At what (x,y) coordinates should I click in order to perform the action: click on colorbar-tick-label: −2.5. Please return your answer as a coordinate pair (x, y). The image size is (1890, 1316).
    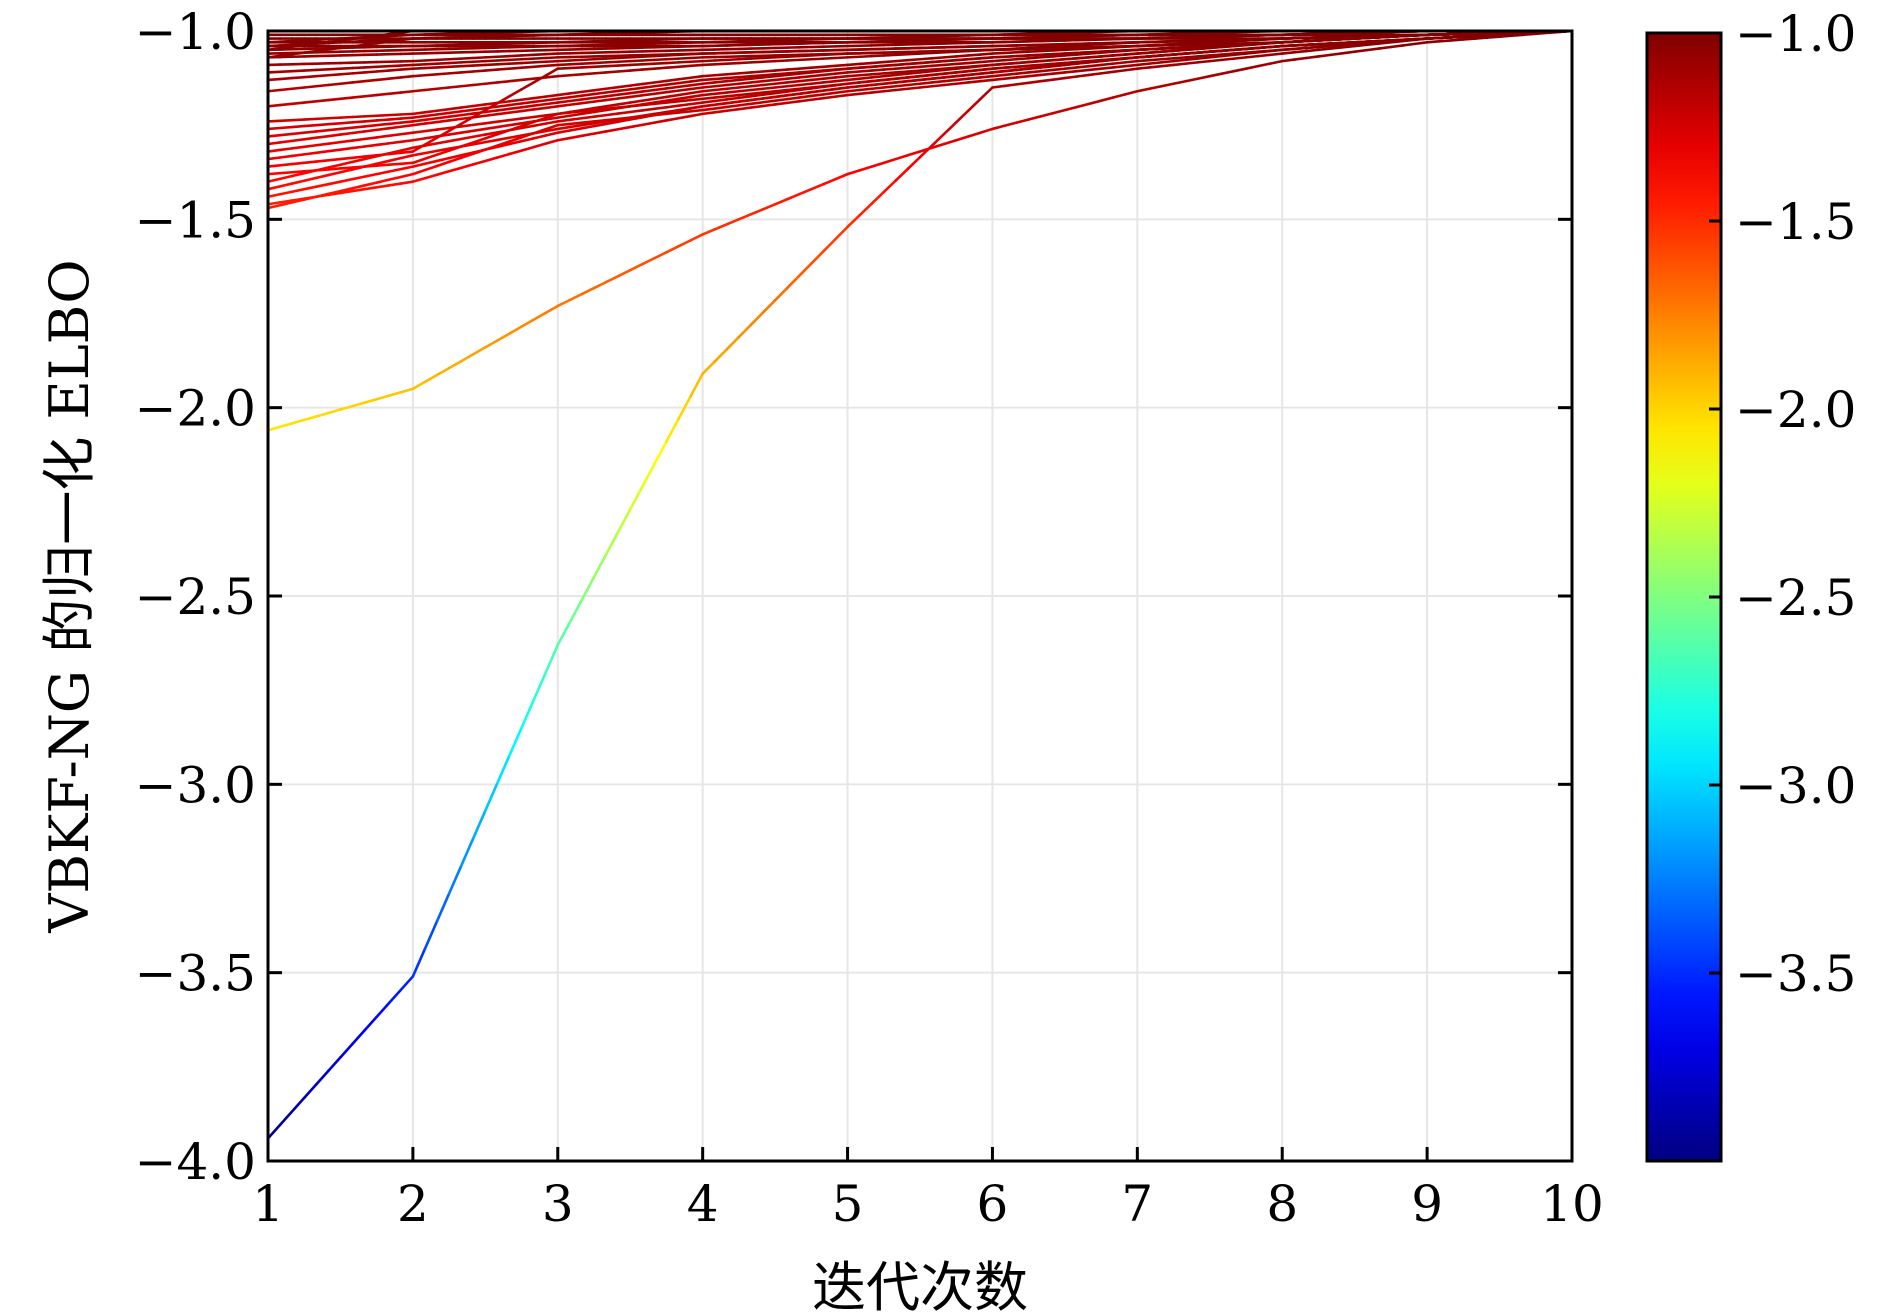
    Looking at the image, I should click on (1795, 598).